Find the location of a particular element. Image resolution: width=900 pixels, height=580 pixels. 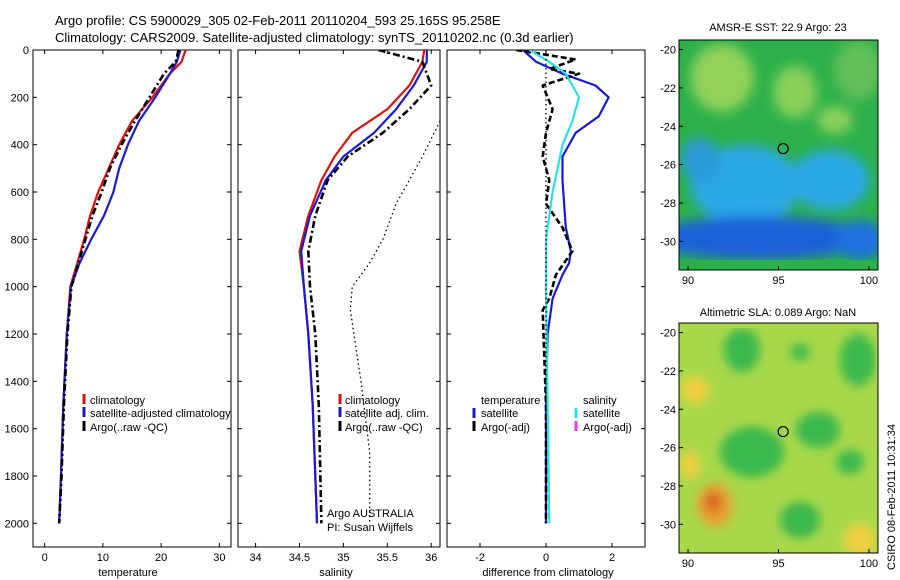

ytick-label: 1200 is located at coordinates (17, 335).